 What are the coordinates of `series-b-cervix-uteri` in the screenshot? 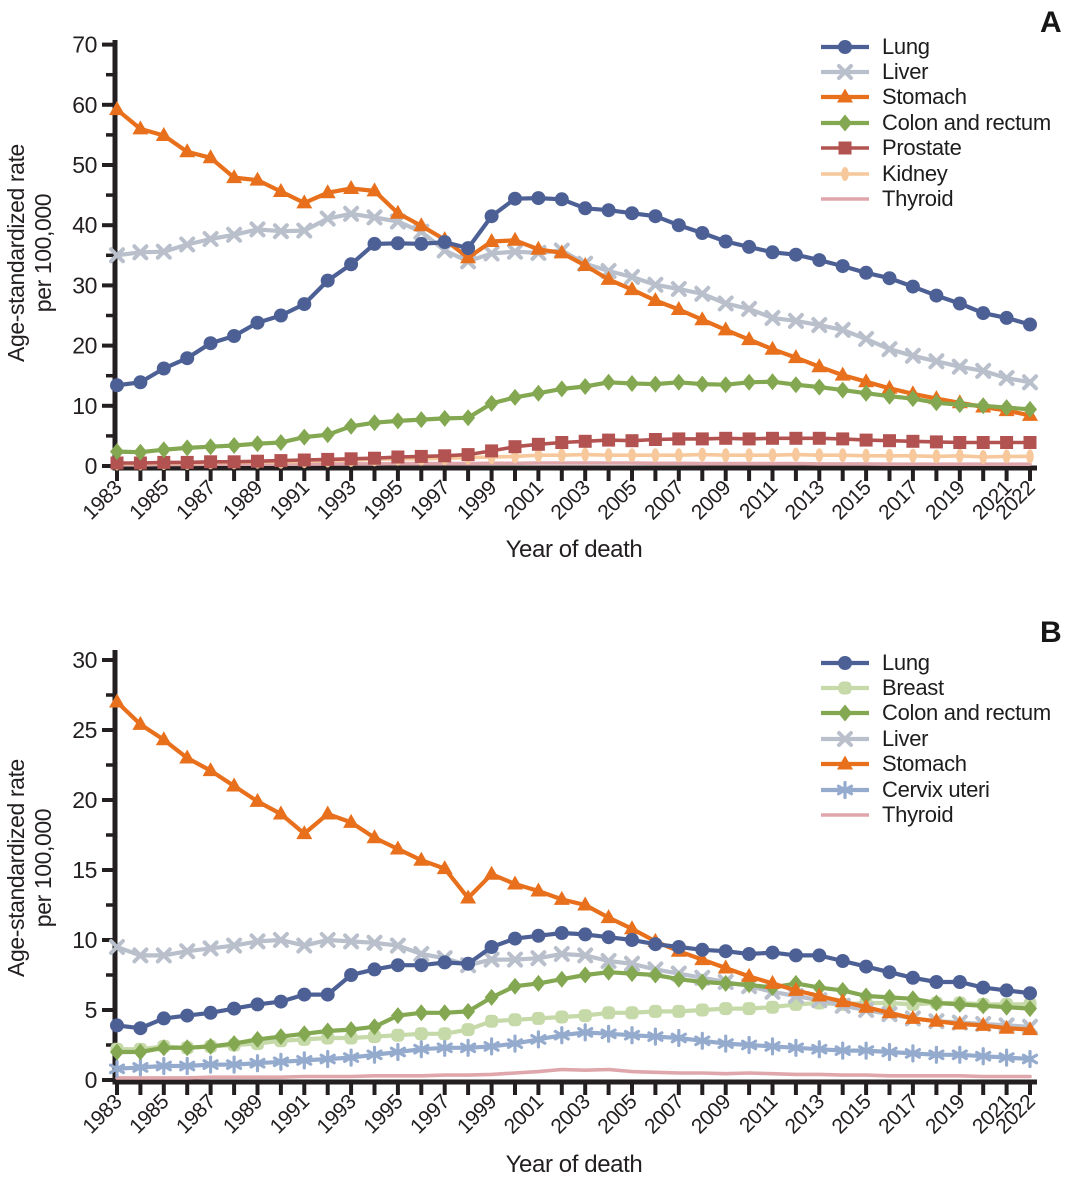 It's located at (573, 1050).